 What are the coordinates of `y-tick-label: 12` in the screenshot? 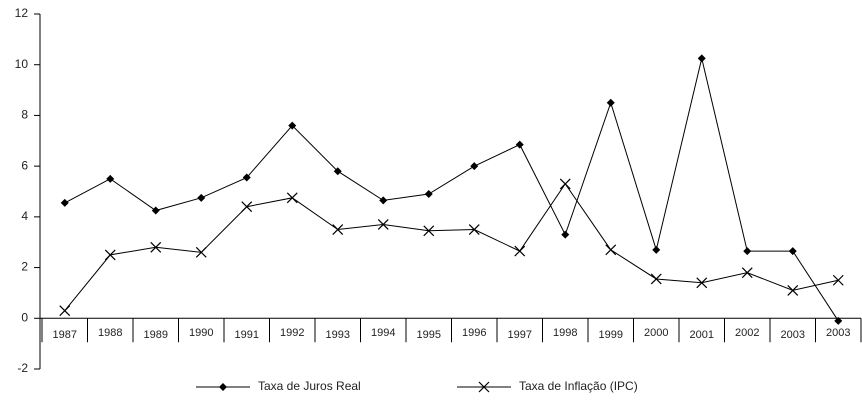 It's located at (22, 13).